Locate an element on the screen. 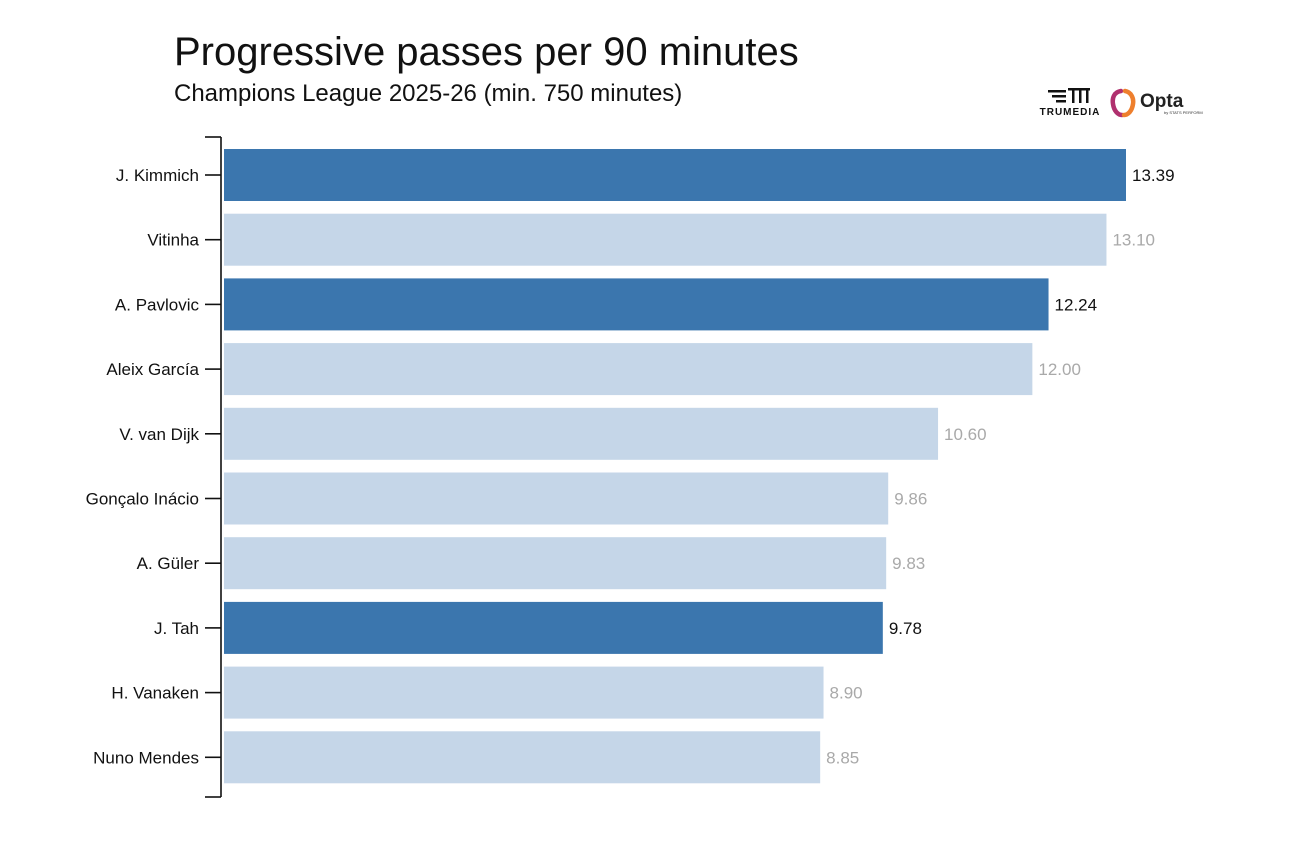  bar-value-label: 13.10 is located at coordinates (1133, 240).